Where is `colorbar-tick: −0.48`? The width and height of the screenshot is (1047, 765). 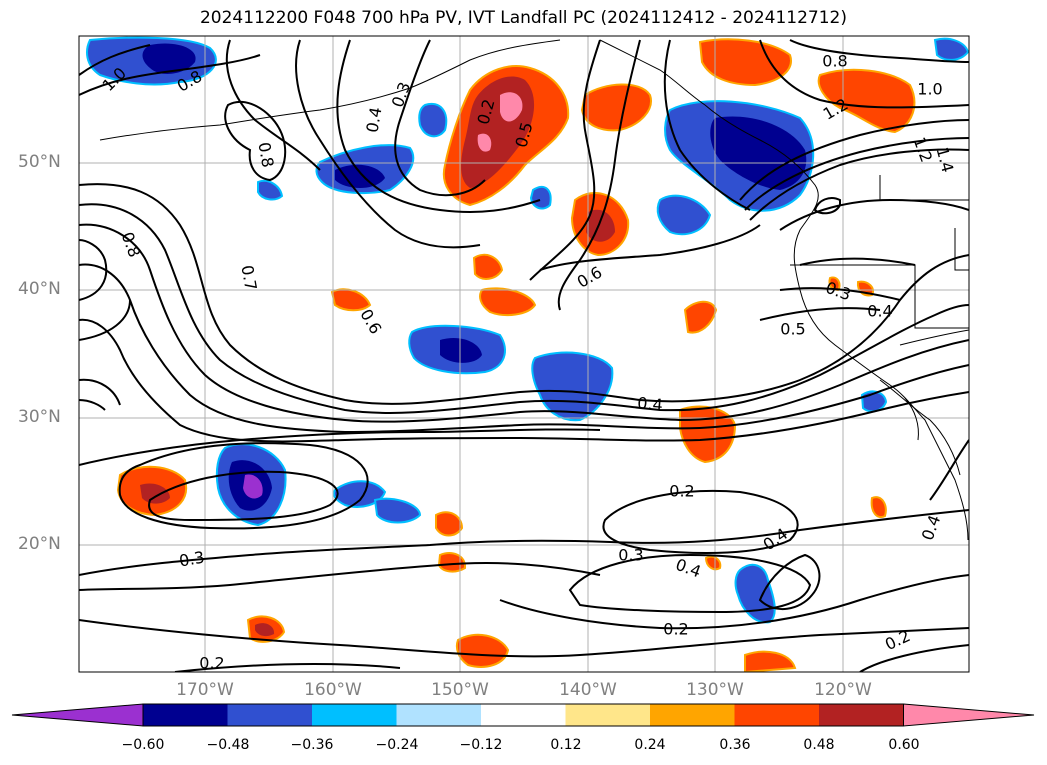 colorbar-tick: −0.48 is located at coordinates (228, 745).